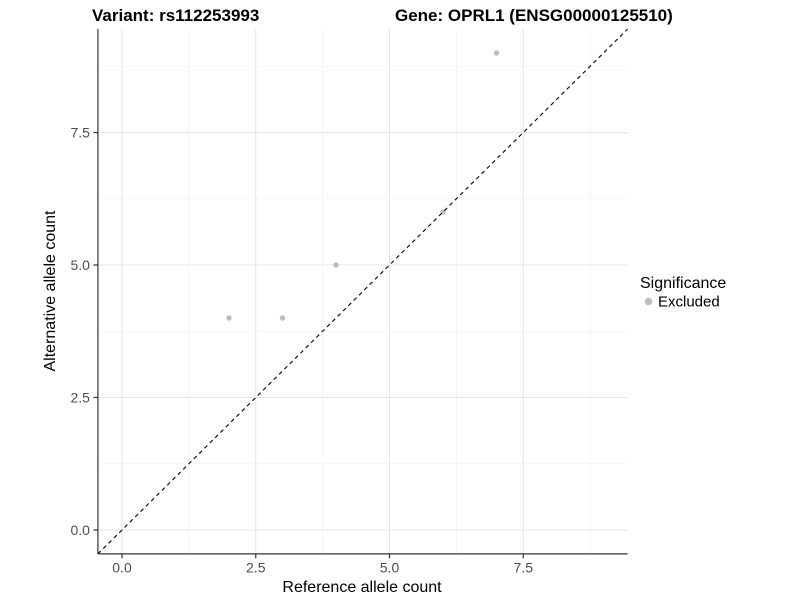  What do you see at coordinates (534, 15) in the screenshot?
I see `plot-title-gene: Gene: OPRL1 (ENSG00000125510)` at bounding box center [534, 15].